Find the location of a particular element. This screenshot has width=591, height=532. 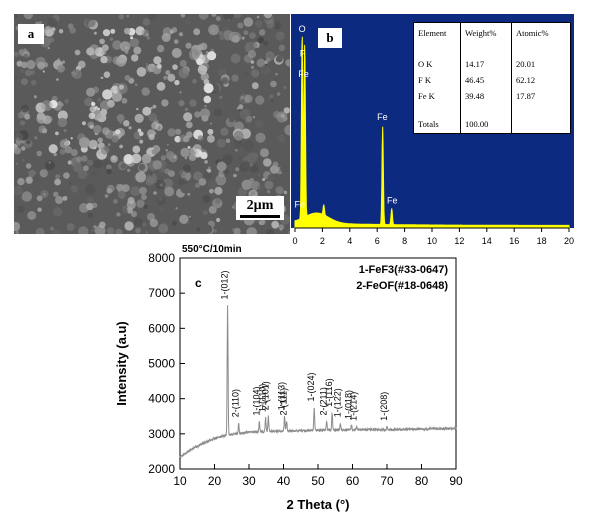

xrd-peak-label: 1-(012) is located at coordinates (225, 284).